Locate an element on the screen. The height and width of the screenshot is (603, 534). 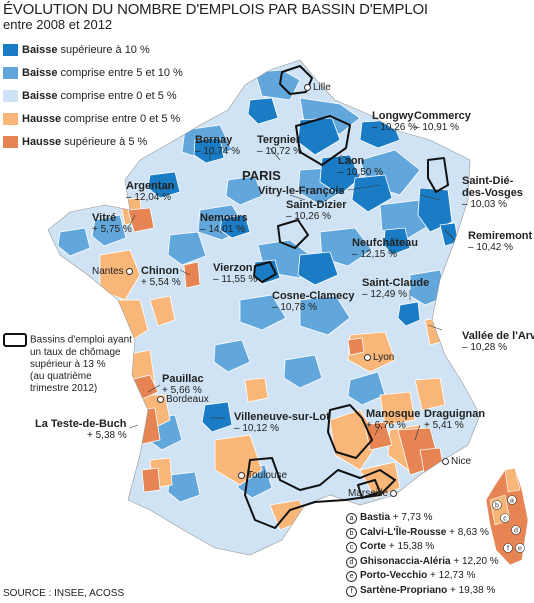
label-saint-dizier: Saint-Dizier – 10,26 % is located at coordinates (316, 210).